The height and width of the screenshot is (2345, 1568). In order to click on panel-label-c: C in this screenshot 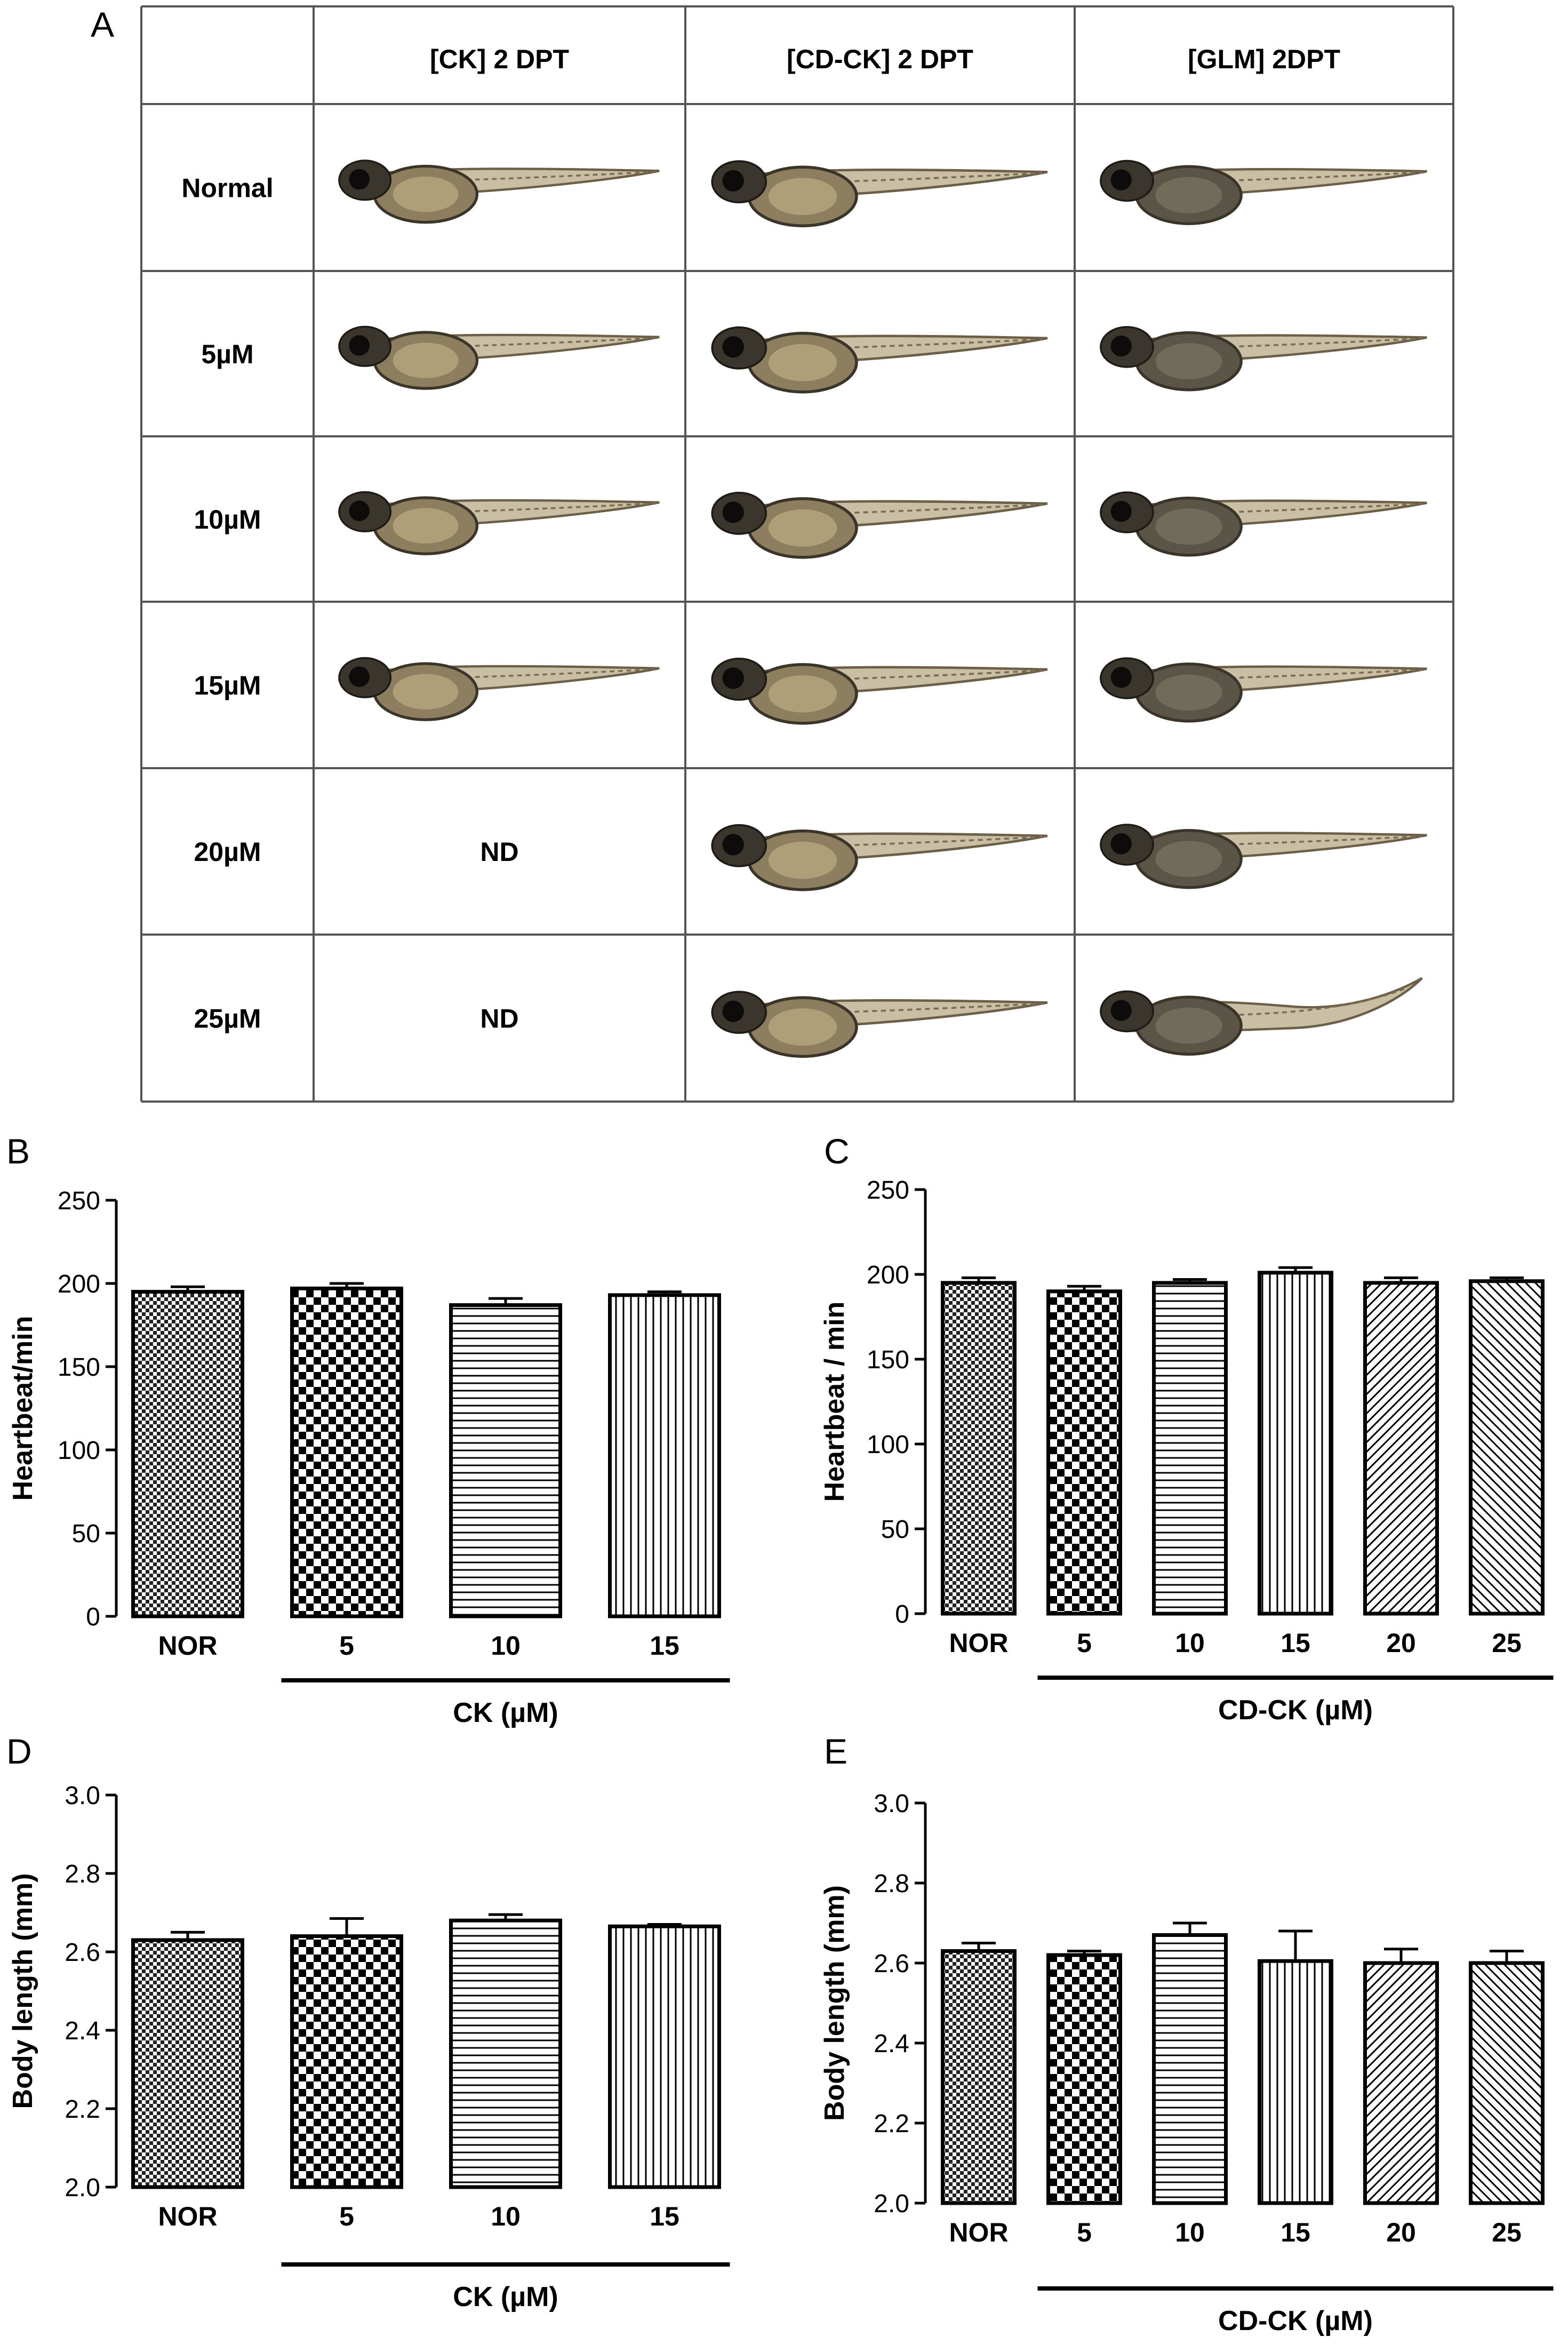, I will do `click(837, 1151)`.